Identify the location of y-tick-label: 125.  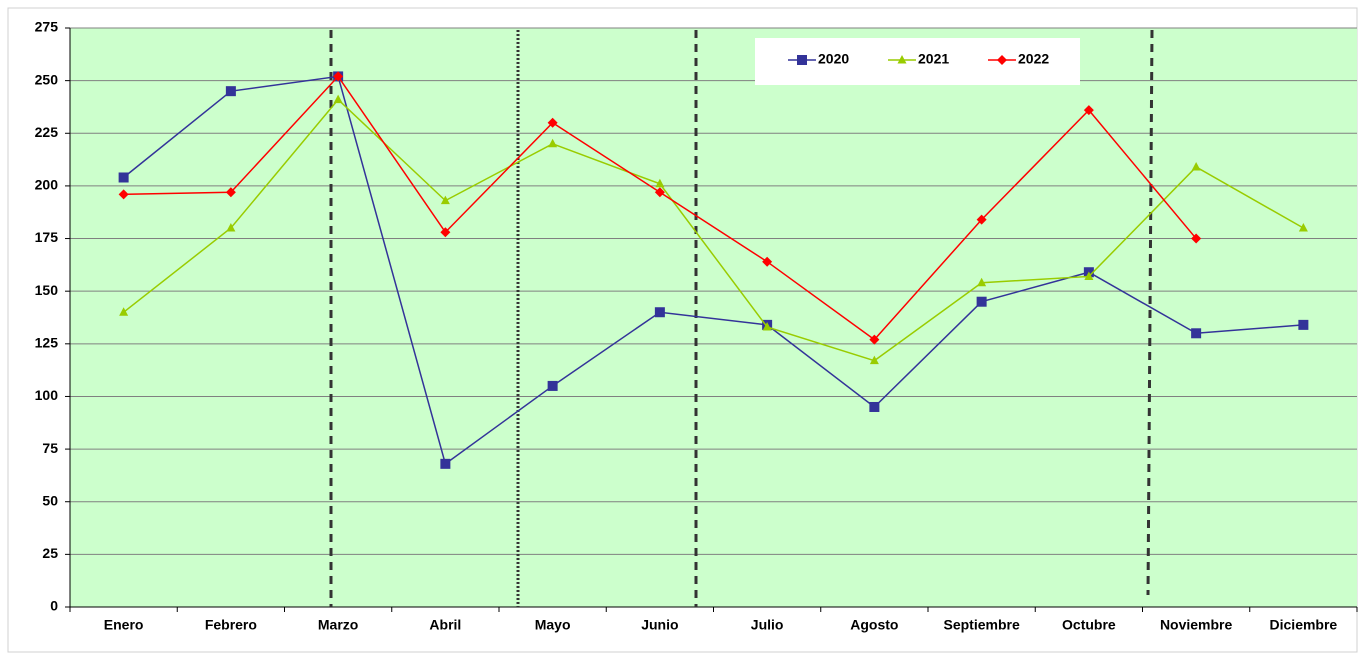
(47, 343).